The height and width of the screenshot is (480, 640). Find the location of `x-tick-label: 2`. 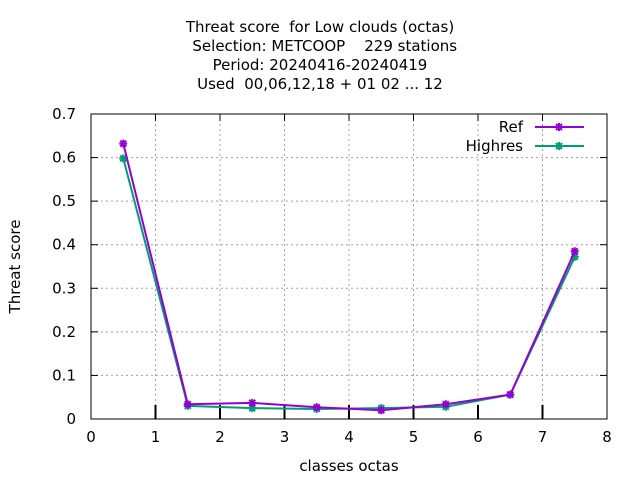

x-tick-label: 2 is located at coordinates (220, 437).